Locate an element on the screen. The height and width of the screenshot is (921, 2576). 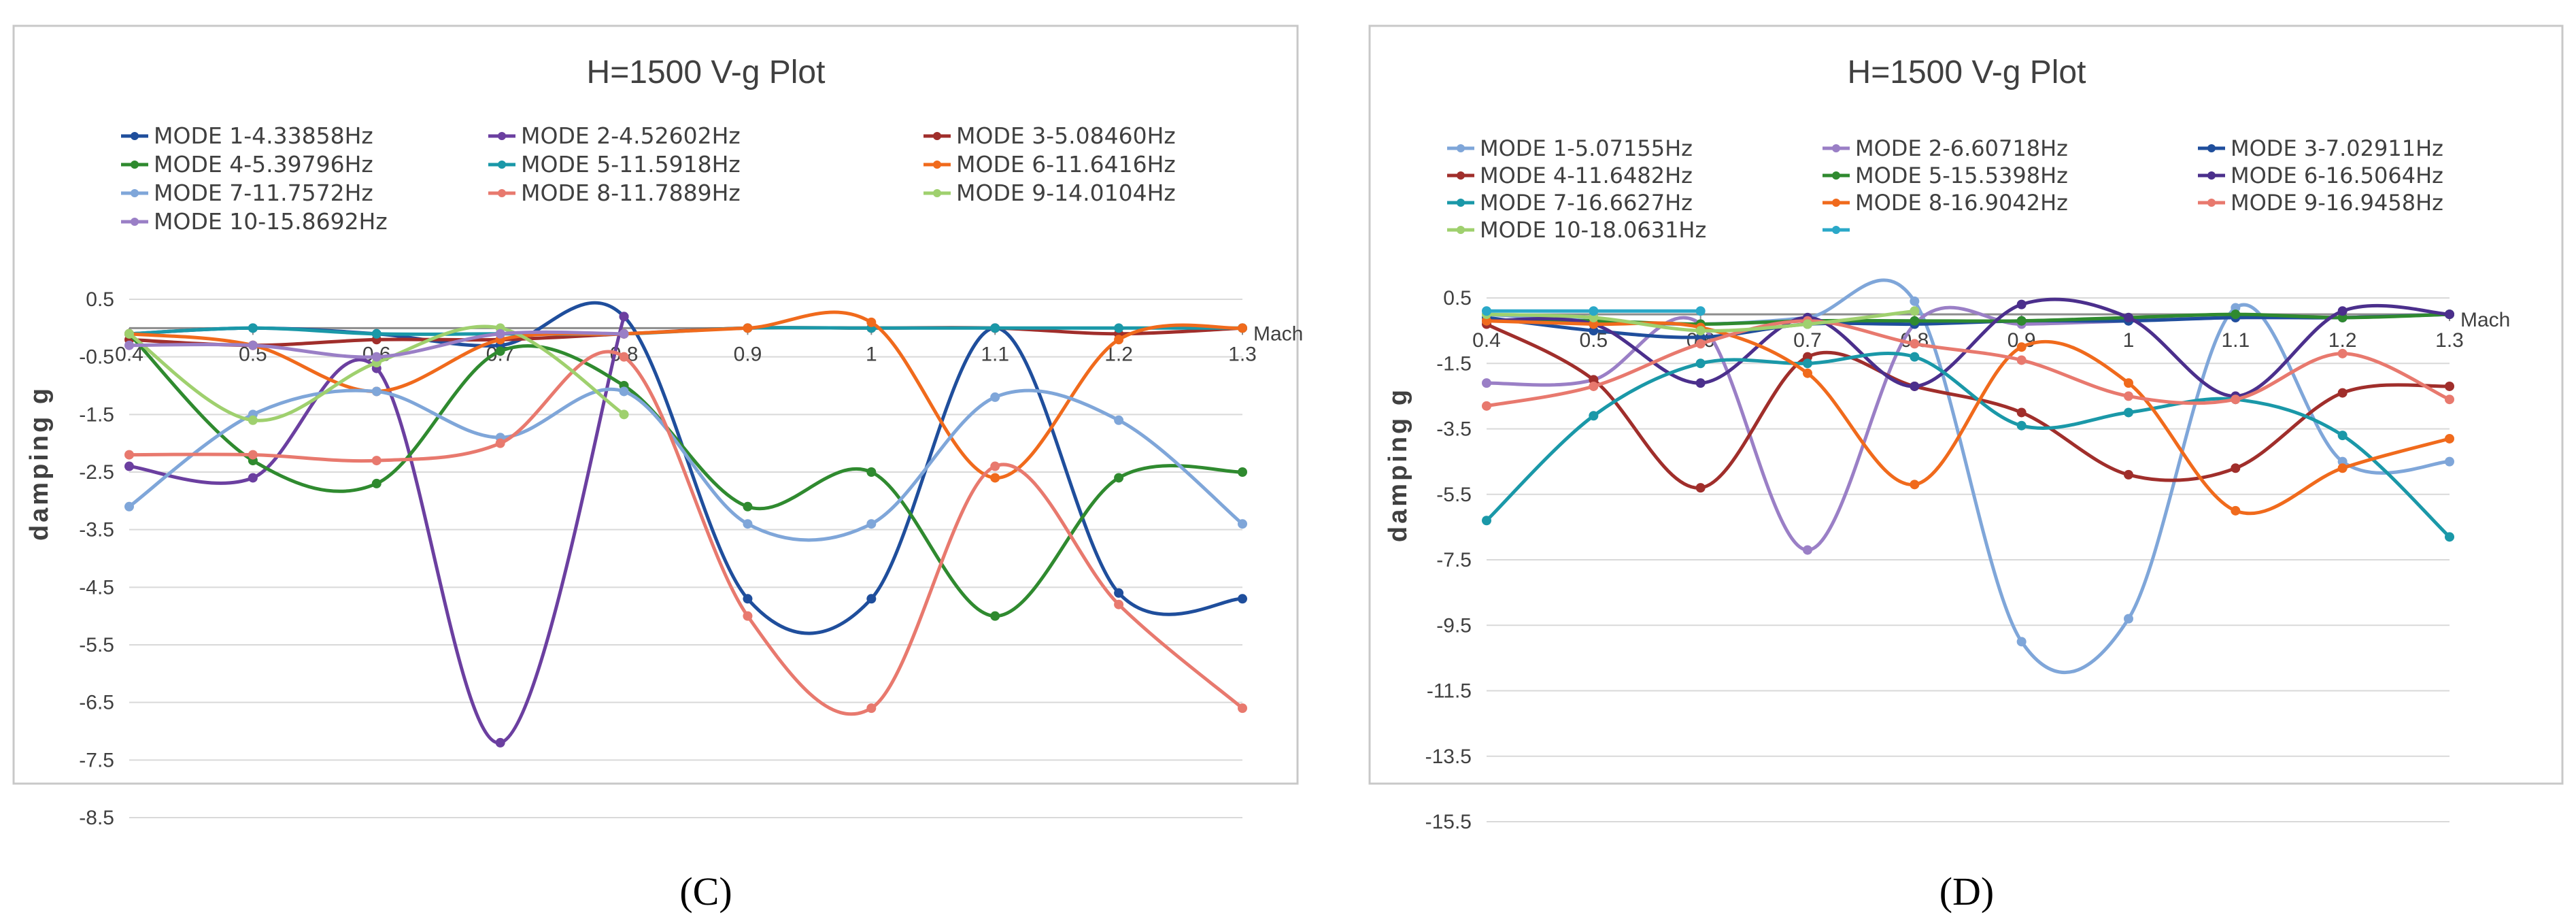
legend-entry: MODE 6-11.6416Hz is located at coordinates (1049, 164).